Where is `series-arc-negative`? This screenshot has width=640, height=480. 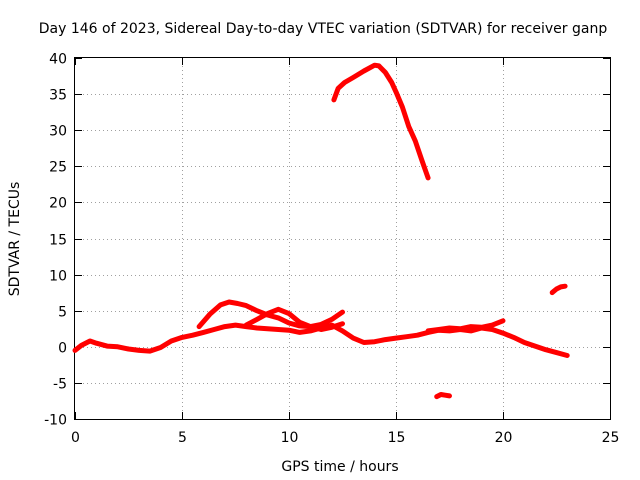
series-arc-negative is located at coordinates (443, 396).